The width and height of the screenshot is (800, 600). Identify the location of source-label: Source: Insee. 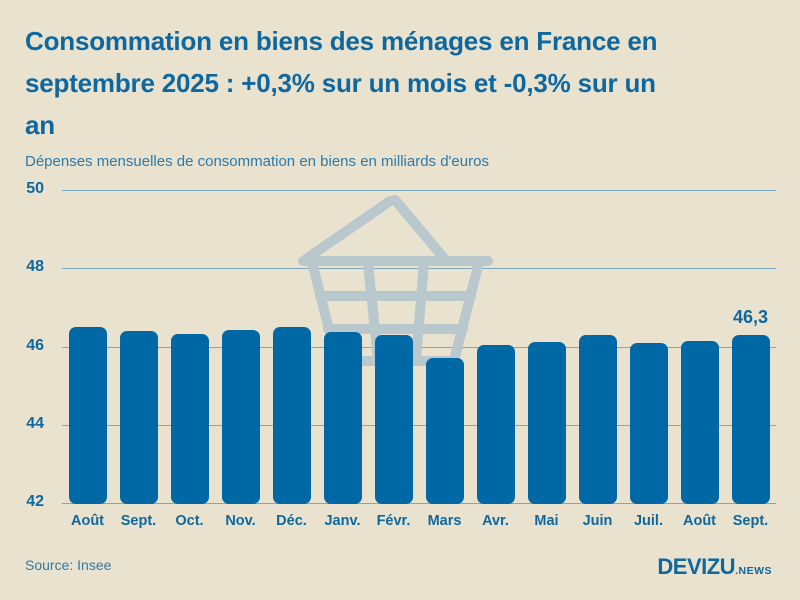
(68, 565).